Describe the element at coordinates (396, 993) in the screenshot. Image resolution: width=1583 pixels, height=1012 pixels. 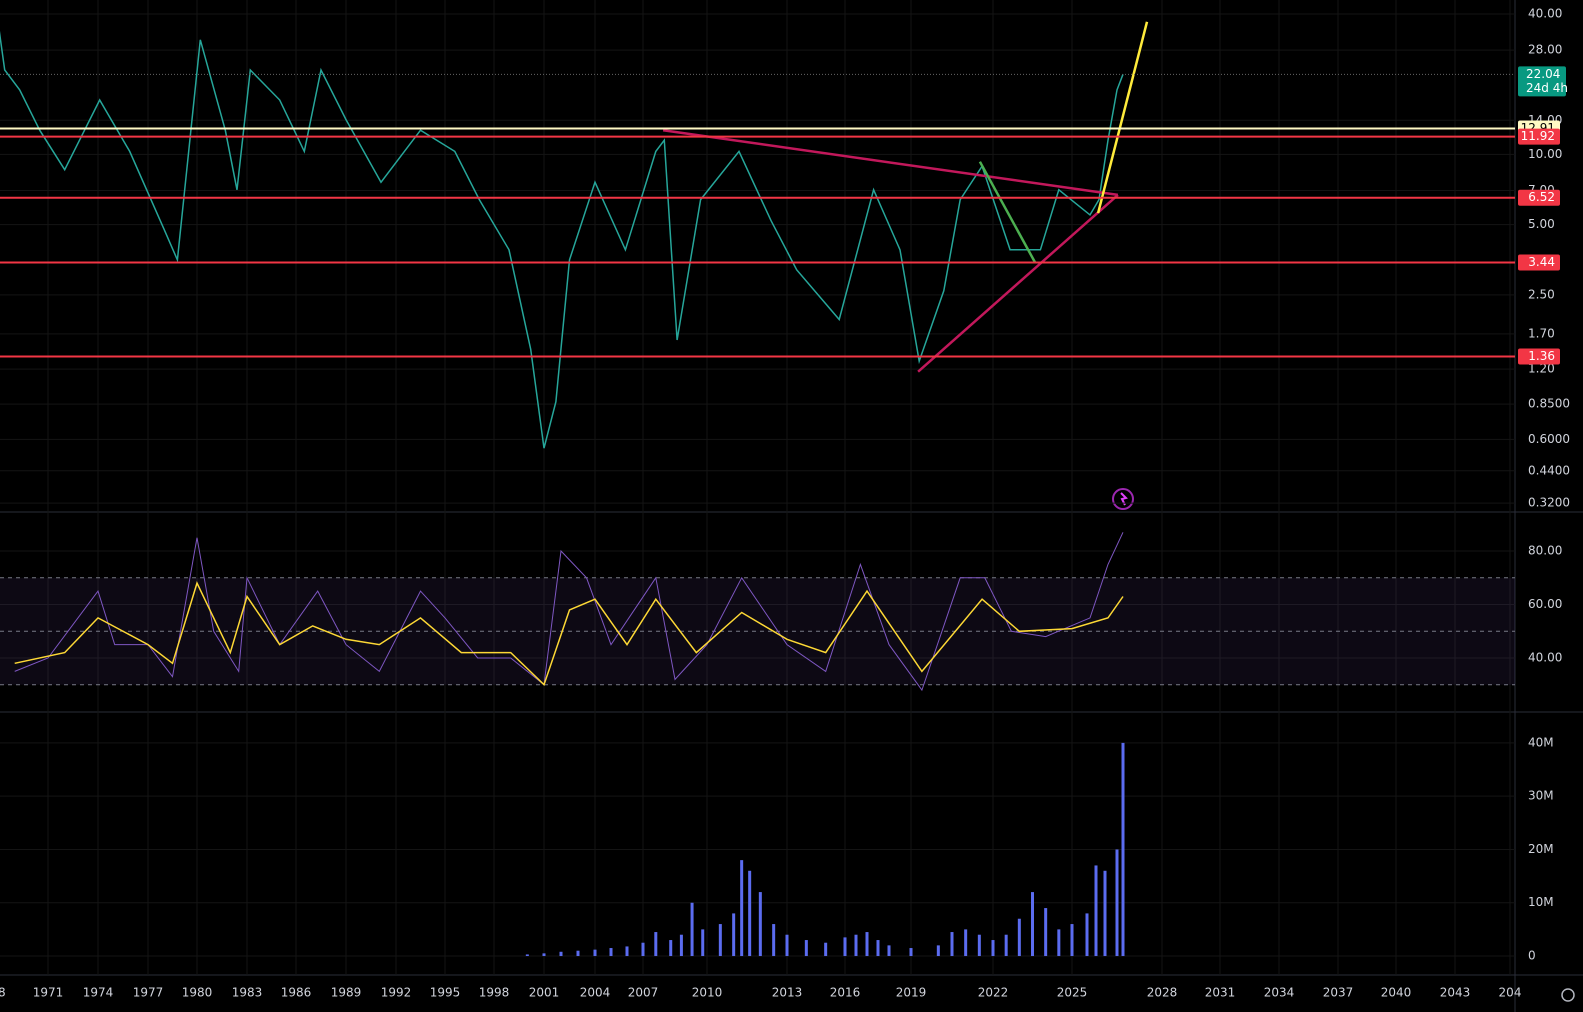
I see `x-tick-label: 1992` at that location.